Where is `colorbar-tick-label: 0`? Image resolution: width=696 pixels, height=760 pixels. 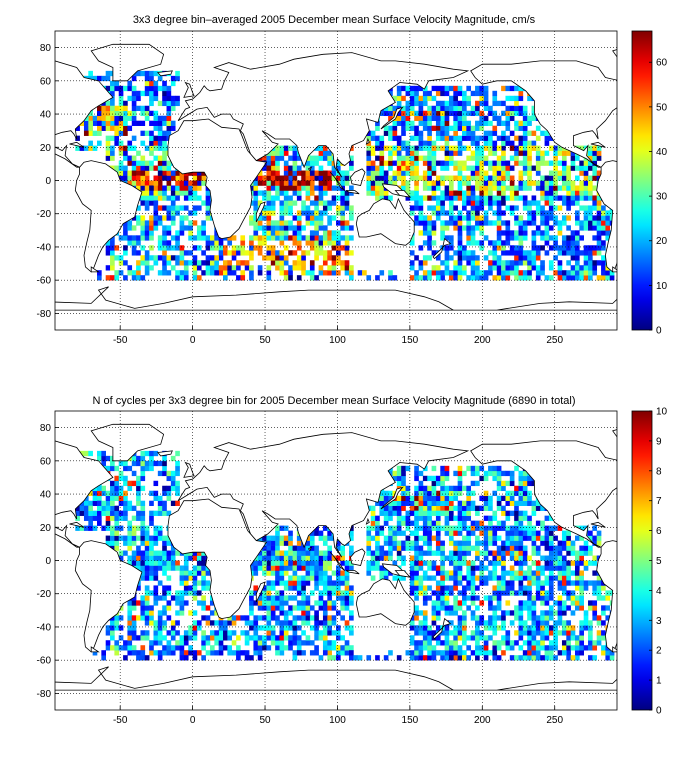
colorbar-tick-label: 0 is located at coordinates (659, 331).